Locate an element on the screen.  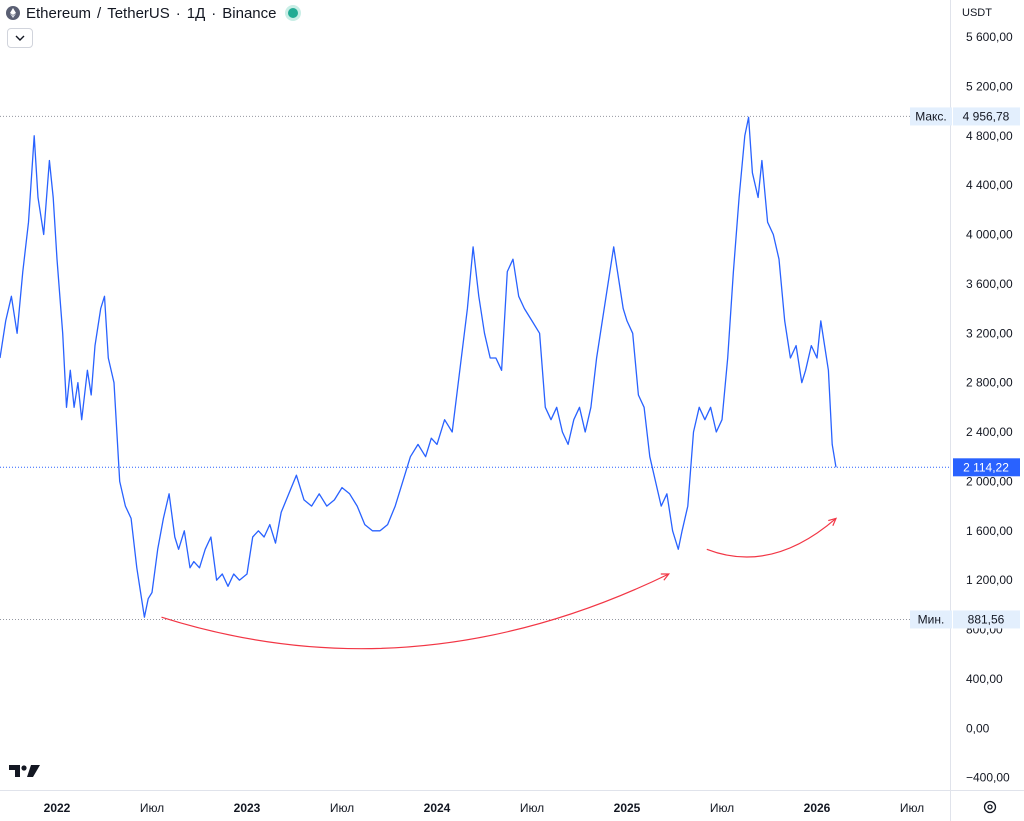
y-tick-label: 4 800,00 is located at coordinates (989, 136).